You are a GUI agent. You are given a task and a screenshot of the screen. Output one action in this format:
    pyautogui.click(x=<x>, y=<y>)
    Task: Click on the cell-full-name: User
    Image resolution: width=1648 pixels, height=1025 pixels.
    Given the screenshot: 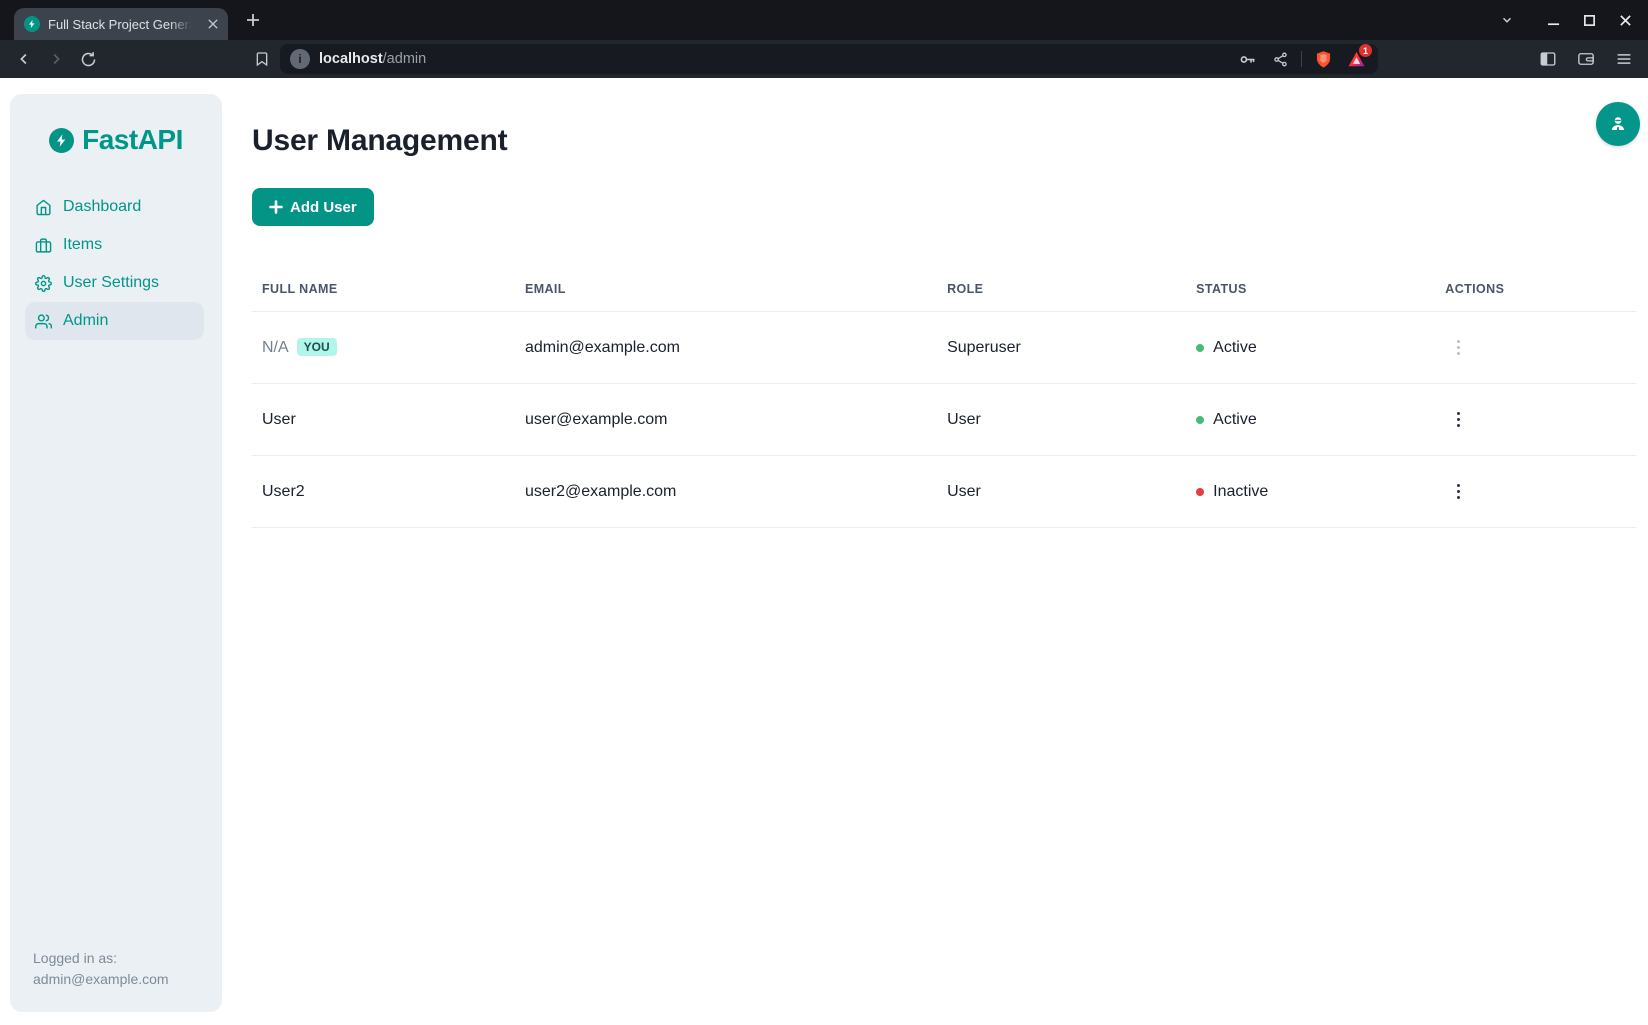 What is the action you would take?
    pyautogui.click(x=383, y=419)
    